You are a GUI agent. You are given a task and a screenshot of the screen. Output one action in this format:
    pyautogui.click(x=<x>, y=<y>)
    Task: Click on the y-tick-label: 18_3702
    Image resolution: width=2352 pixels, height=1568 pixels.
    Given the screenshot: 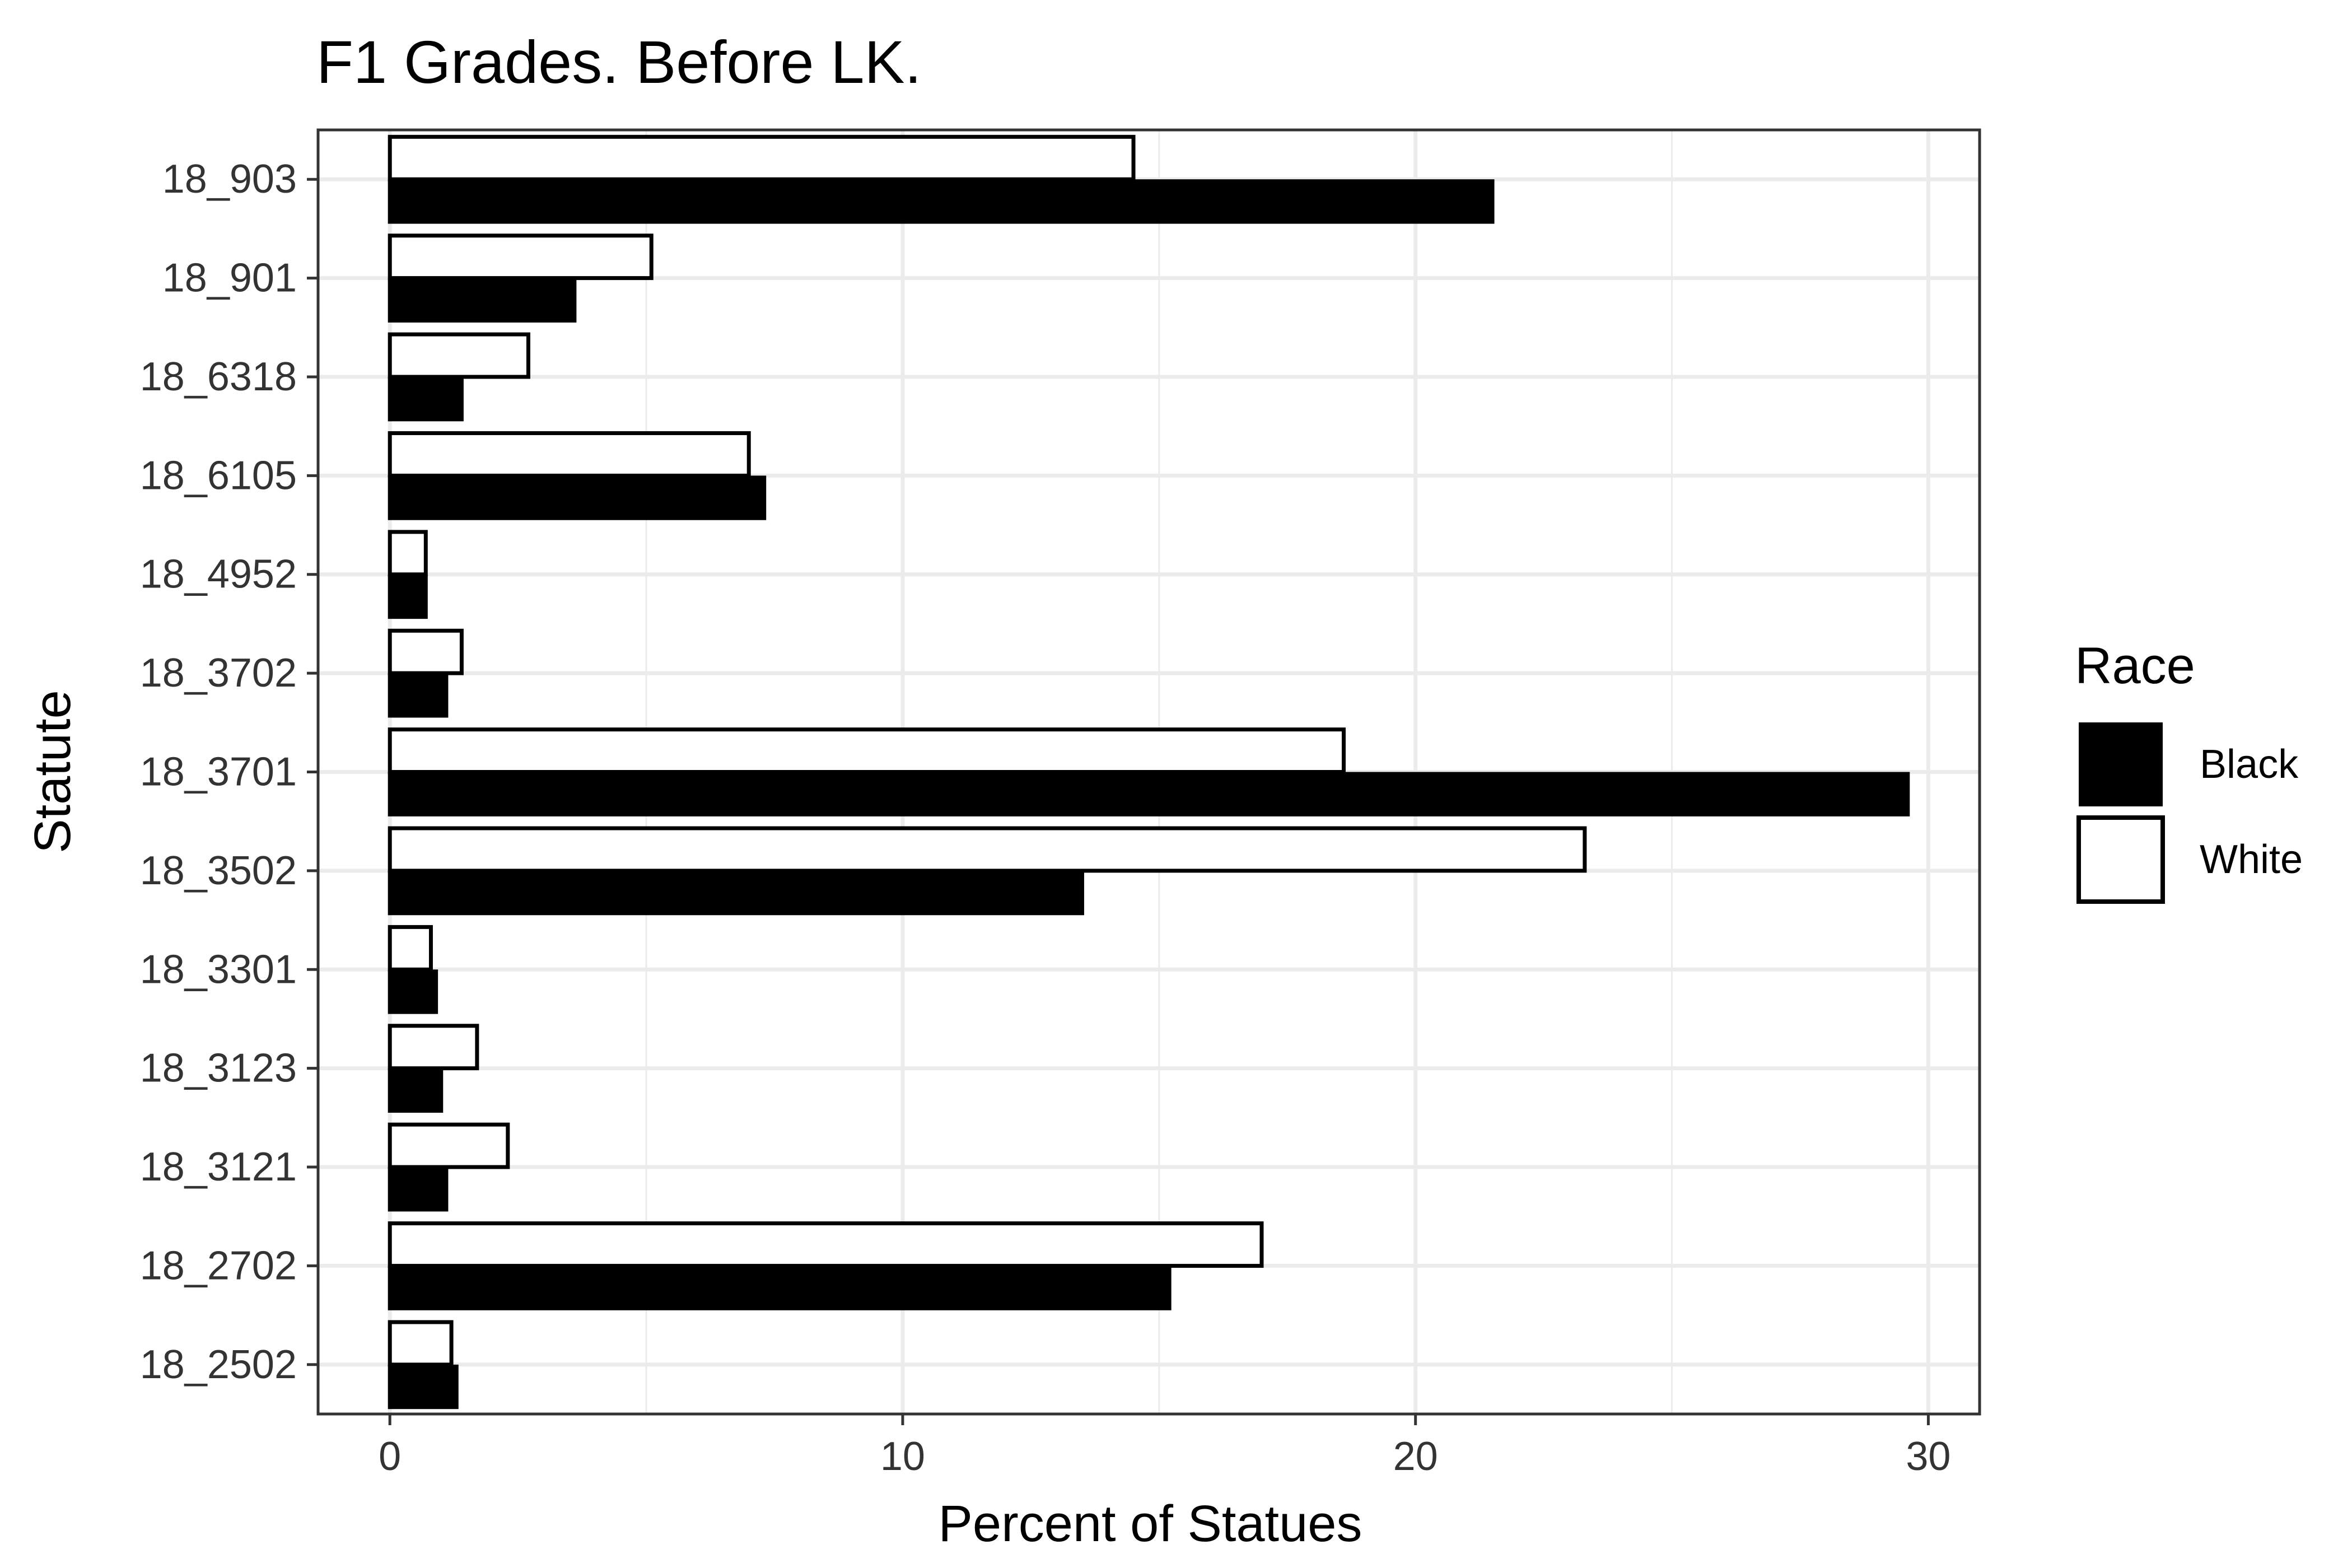 What is the action you would take?
    pyautogui.click(x=219, y=674)
    